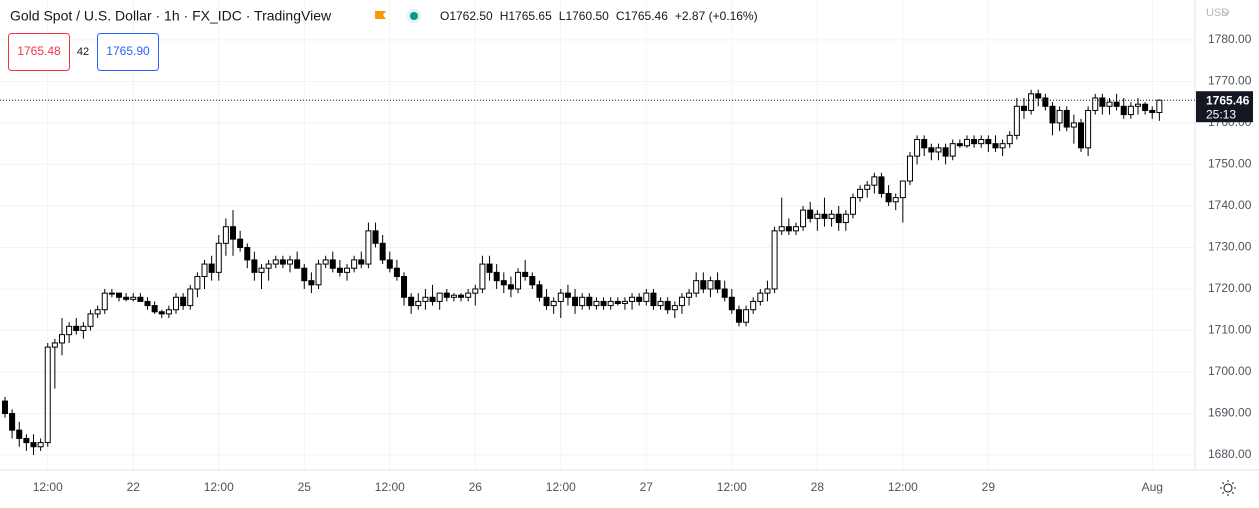  What do you see at coordinates (1221, 114) in the screenshot?
I see `countdown: 25:13` at bounding box center [1221, 114].